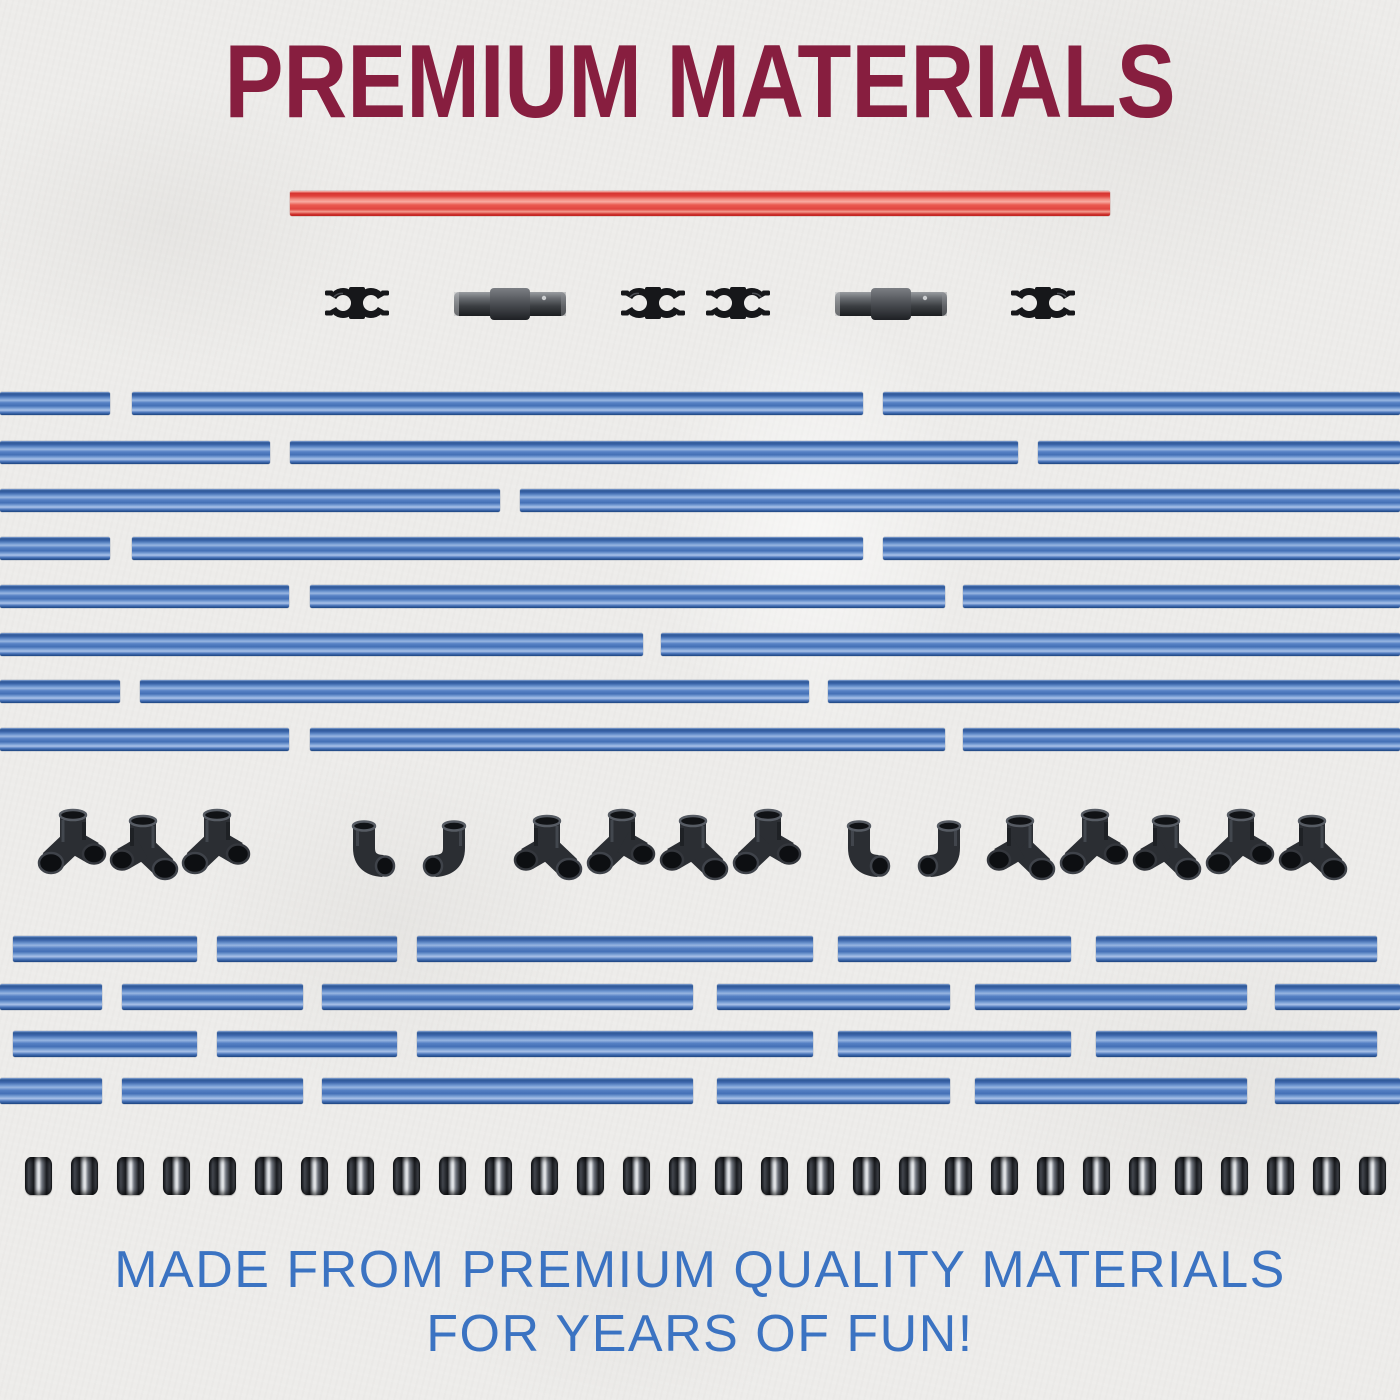  What do you see at coordinates (700, 1270) in the screenshot?
I see `footer-line1: MADE FROM PREMIUM QUALITY MATERIALS` at bounding box center [700, 1270].